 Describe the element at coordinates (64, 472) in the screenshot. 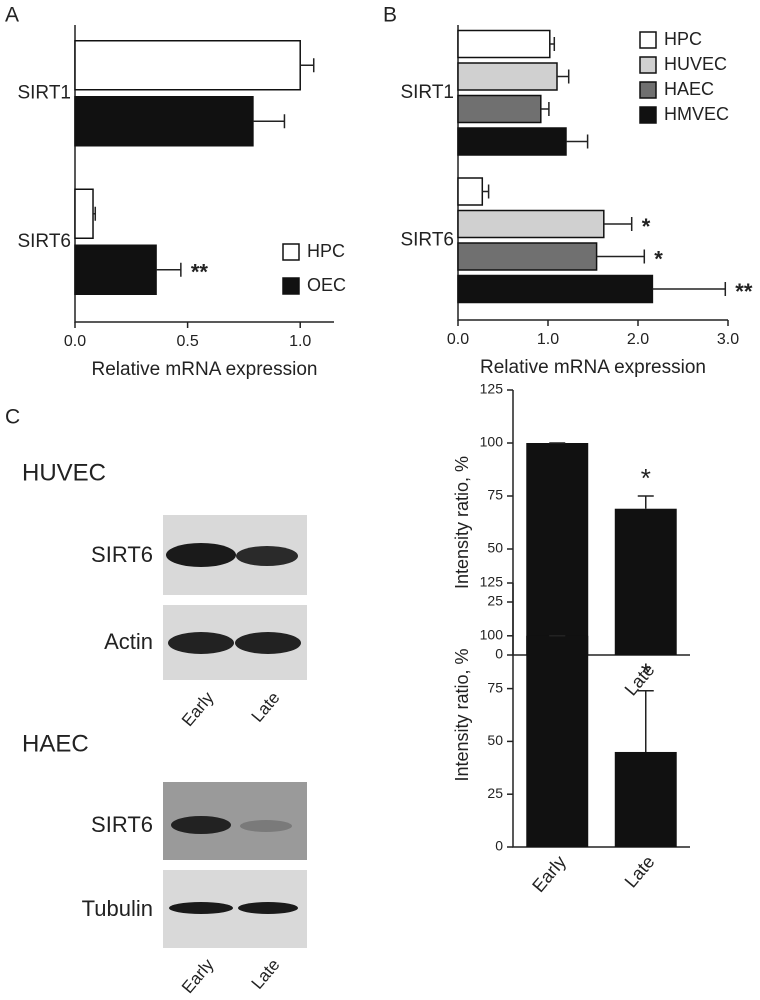

I see `blot-title: HUVEC` at that location.